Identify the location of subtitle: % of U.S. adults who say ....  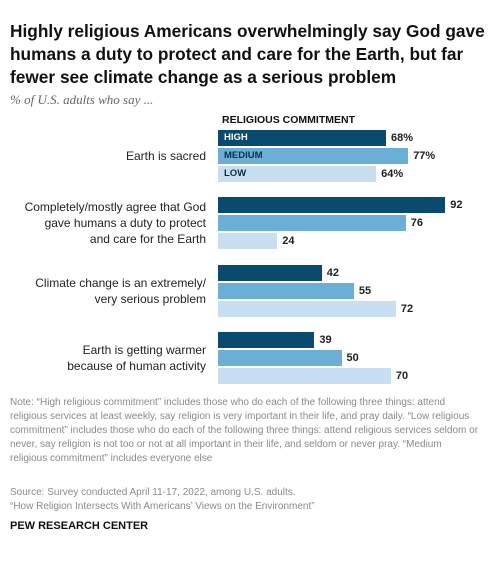
(82, 99).